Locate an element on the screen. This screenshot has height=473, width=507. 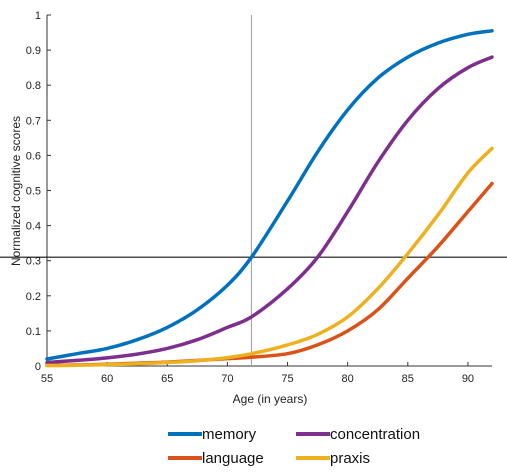
legend-label-concentration: concentration is located at coordinates (375, 434).